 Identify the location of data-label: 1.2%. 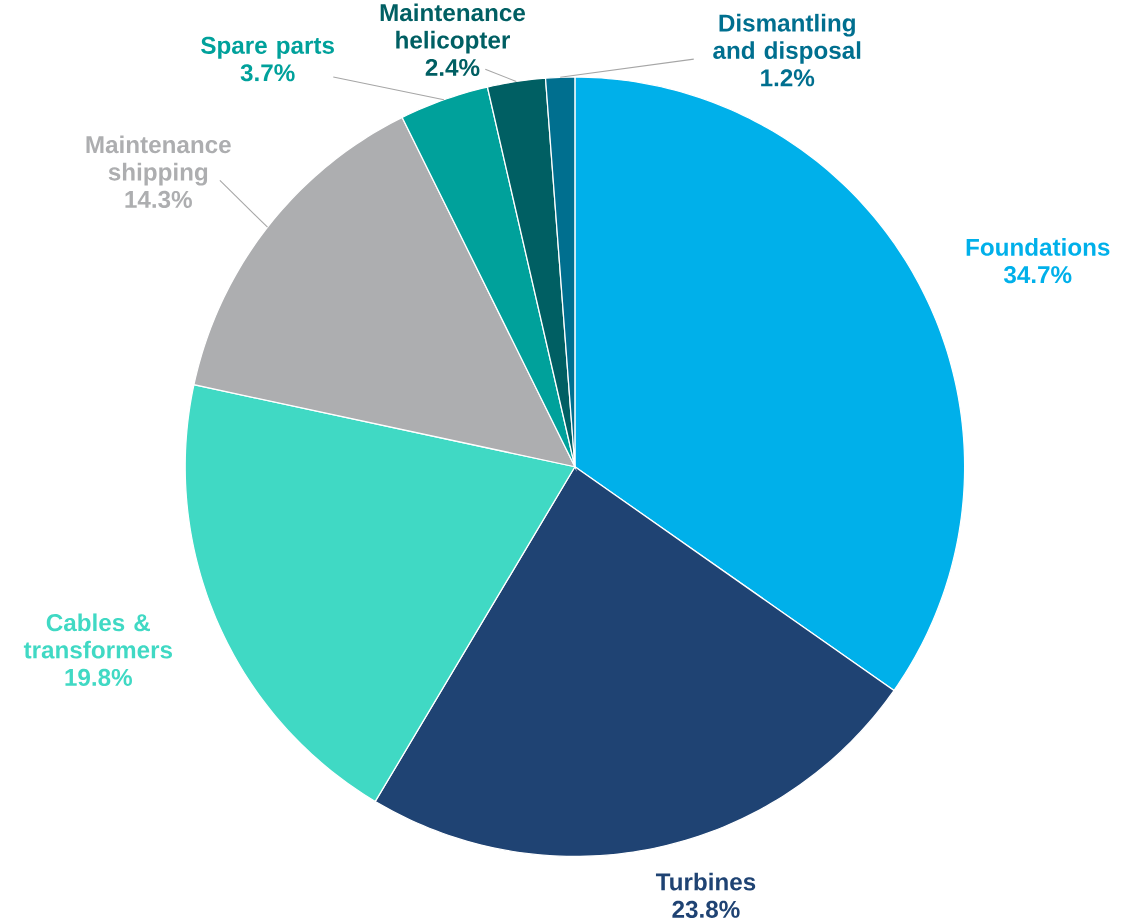
(788, 78).